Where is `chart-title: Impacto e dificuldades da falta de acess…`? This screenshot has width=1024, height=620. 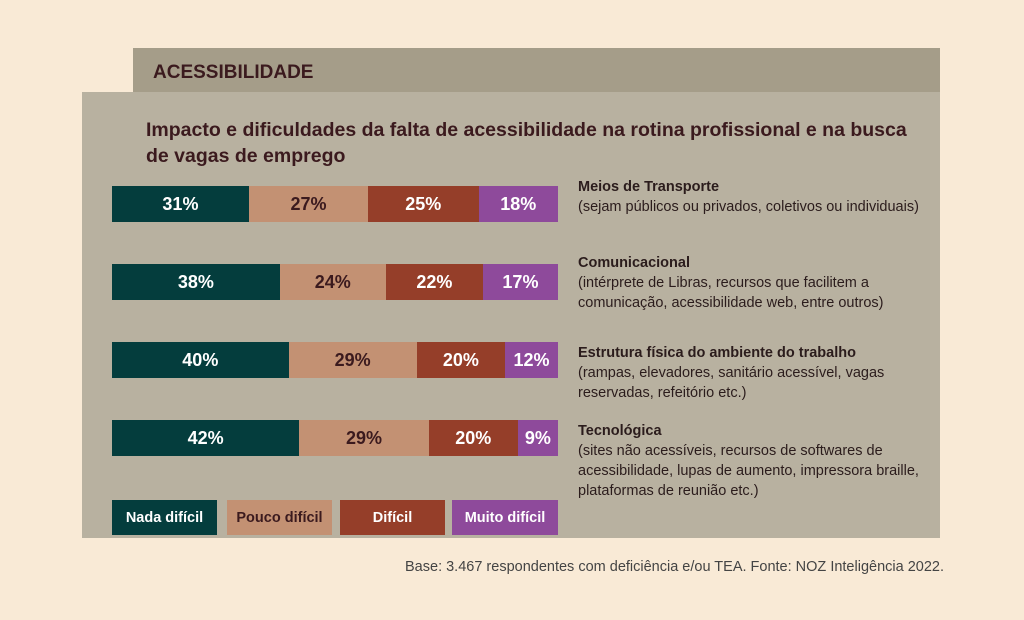
chart-title: Impacto e dificuldades da falta de acess… is located at coordinates (526, 143).